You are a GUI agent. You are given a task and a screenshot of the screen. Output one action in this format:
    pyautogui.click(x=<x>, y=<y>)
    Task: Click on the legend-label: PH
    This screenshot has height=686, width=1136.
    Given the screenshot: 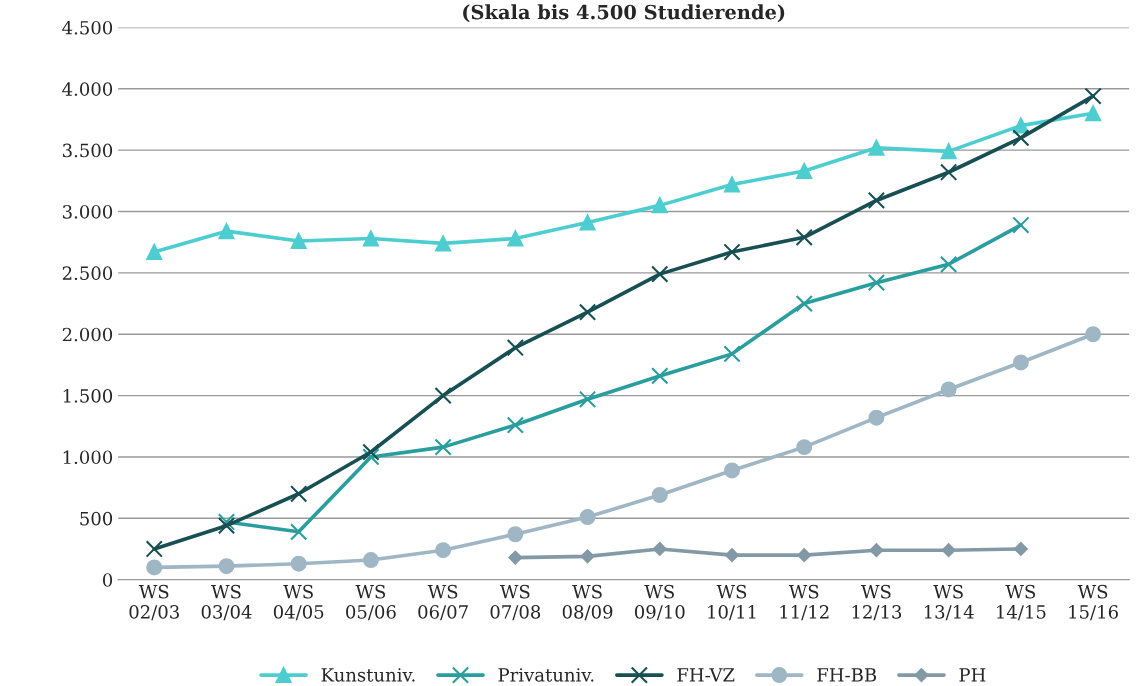 What is the action you would take?
    pyautogui.click(x=972, y=675)
    